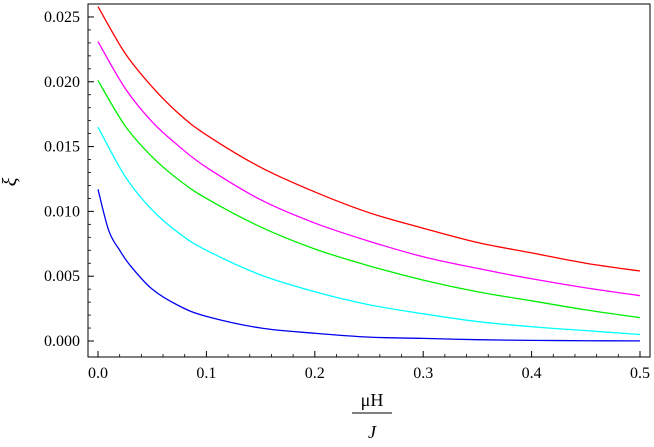  Describe the element at coordinates (62, 211) in the screenshot. I see `y-tick-label: 0.010` at that location.